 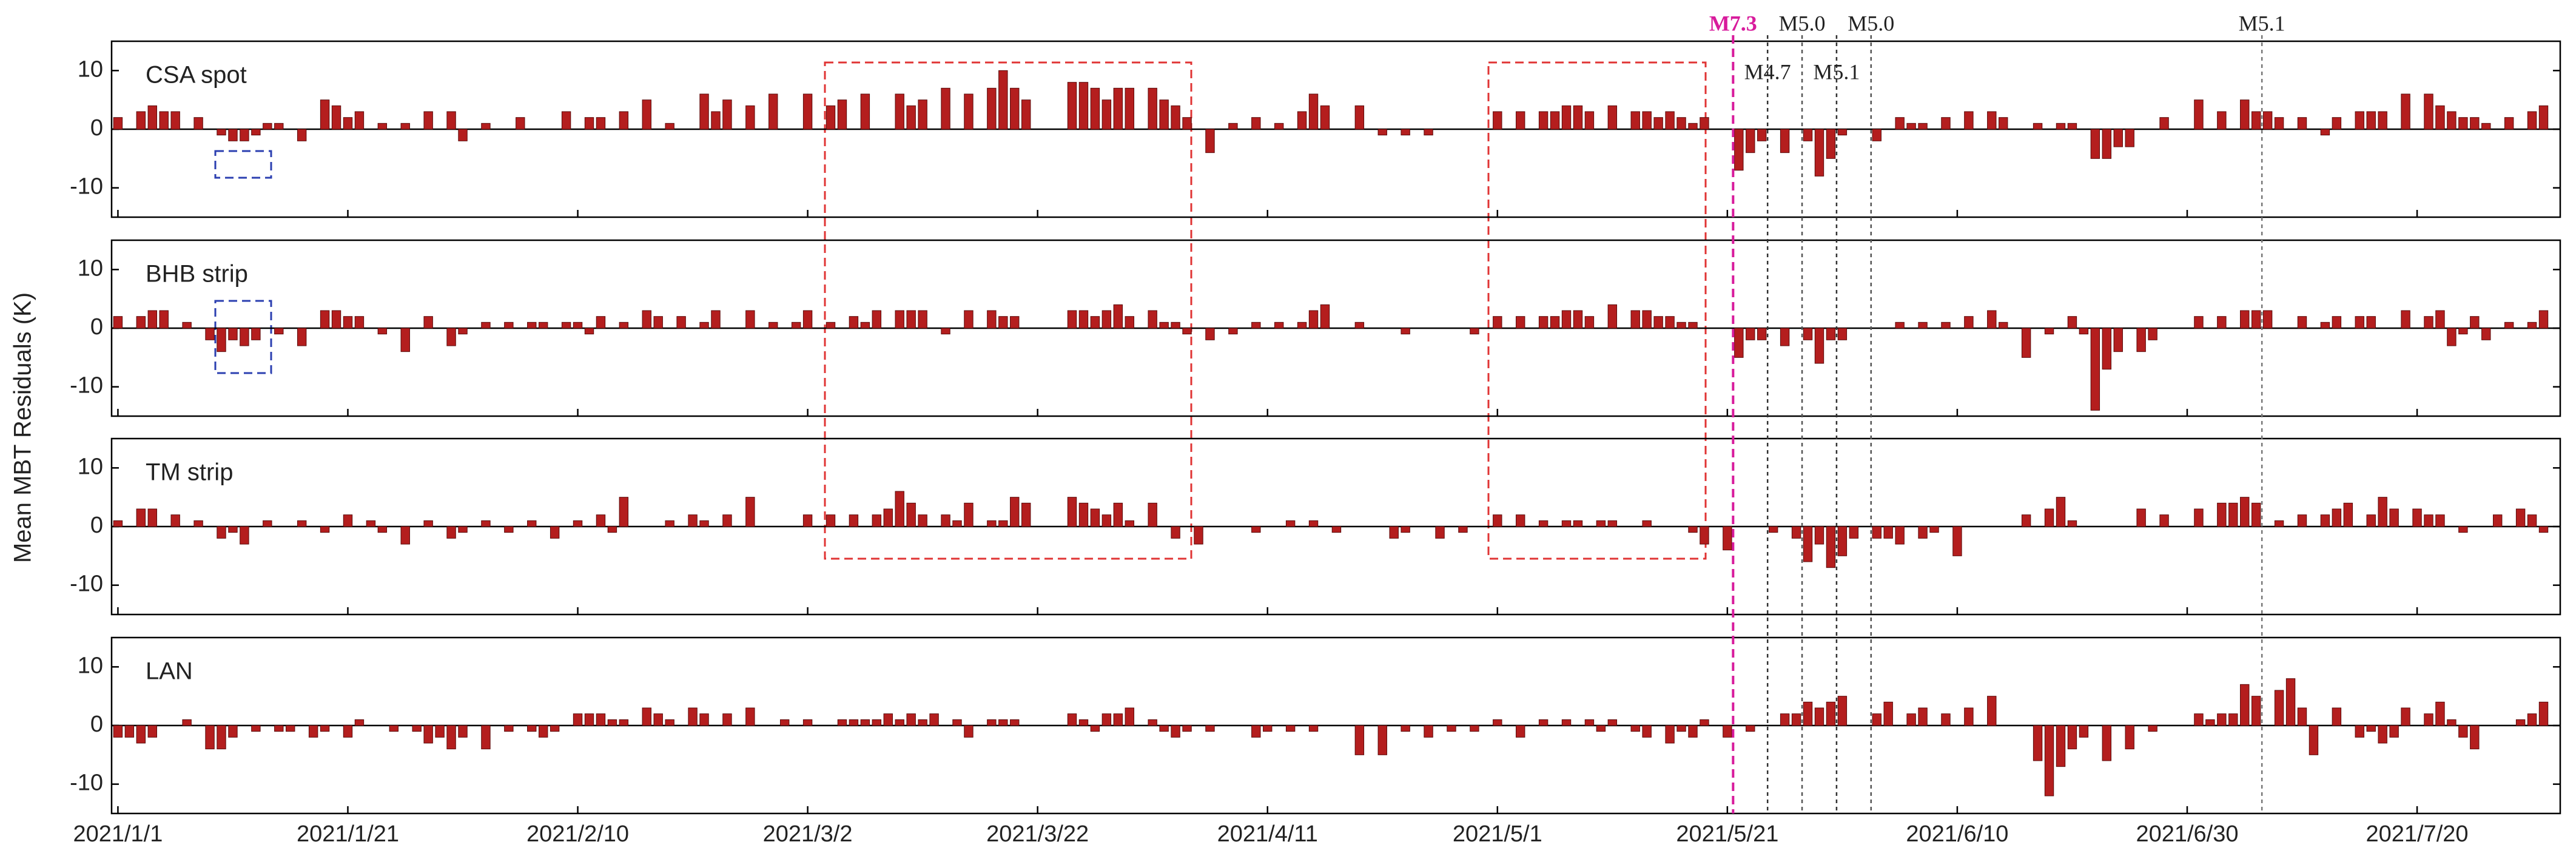 What do you see at coordinates (1836, 71) in the screenshot?
I see `event-label: M5.1` at bounding box center [1836, 71].